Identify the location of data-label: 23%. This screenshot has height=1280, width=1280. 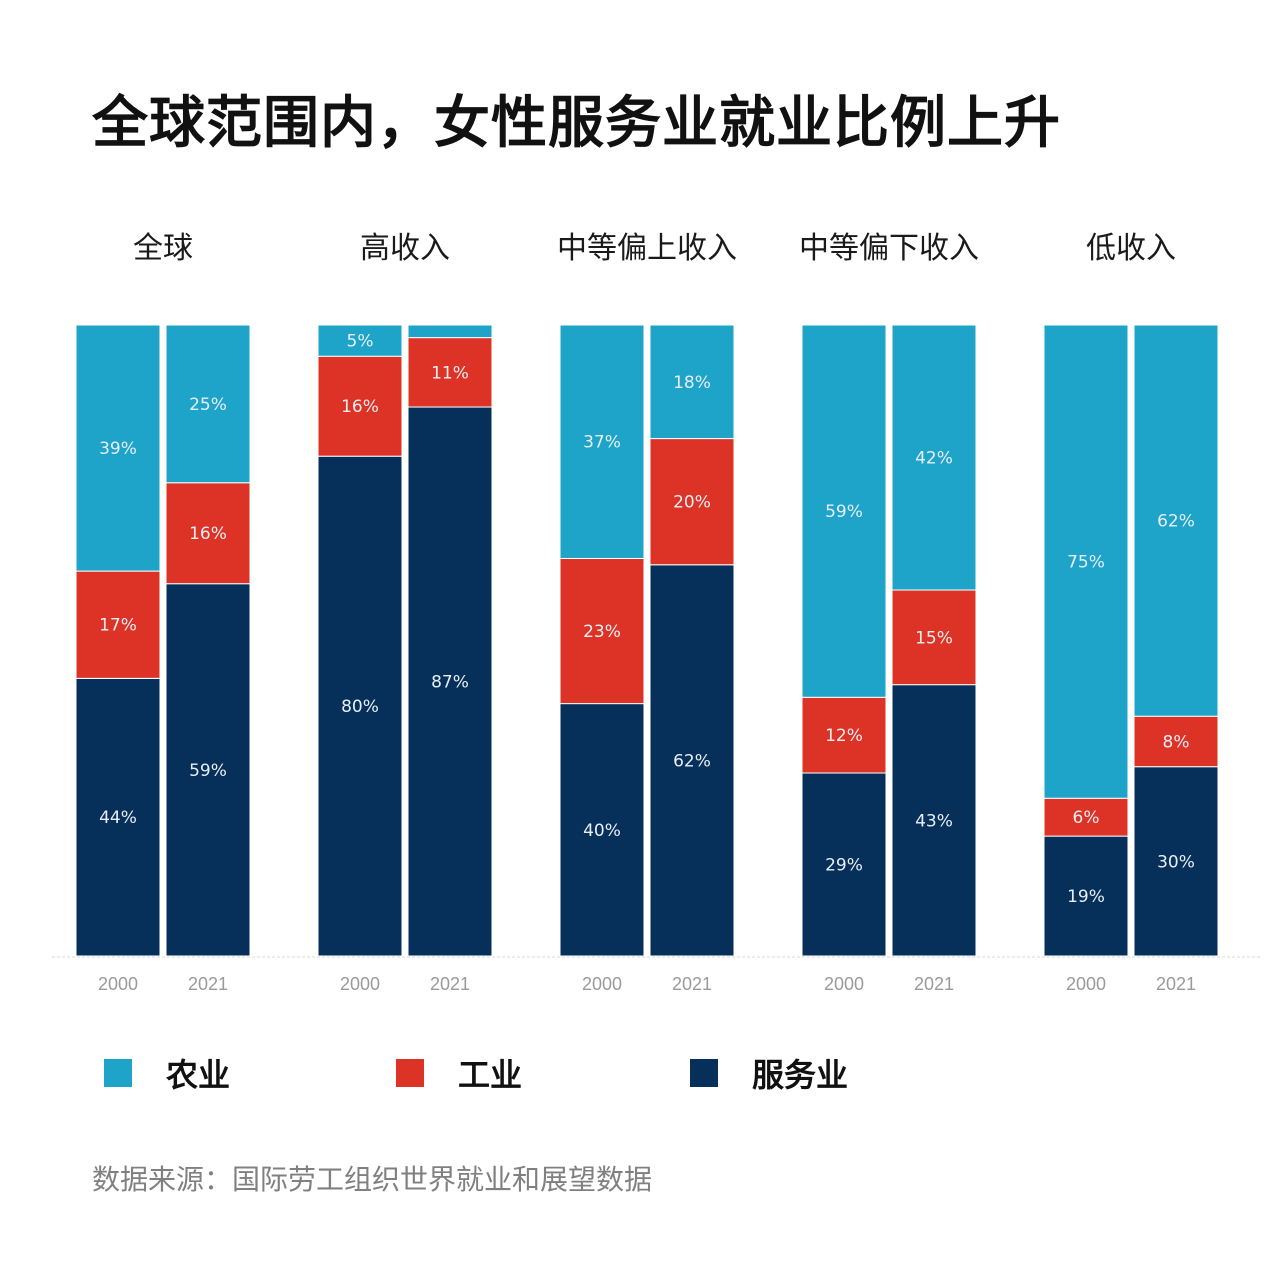
(602, 632).